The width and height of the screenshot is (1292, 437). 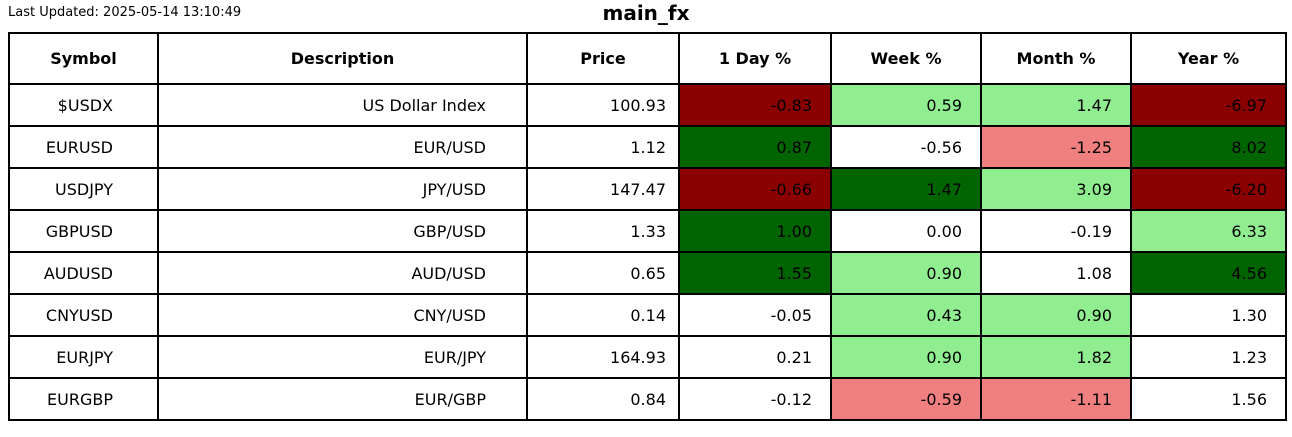 What do you see at coordinates (342, 147) in the screenshot?
I see `description-cell: EUR/USD` at bounding box center [342, 147].